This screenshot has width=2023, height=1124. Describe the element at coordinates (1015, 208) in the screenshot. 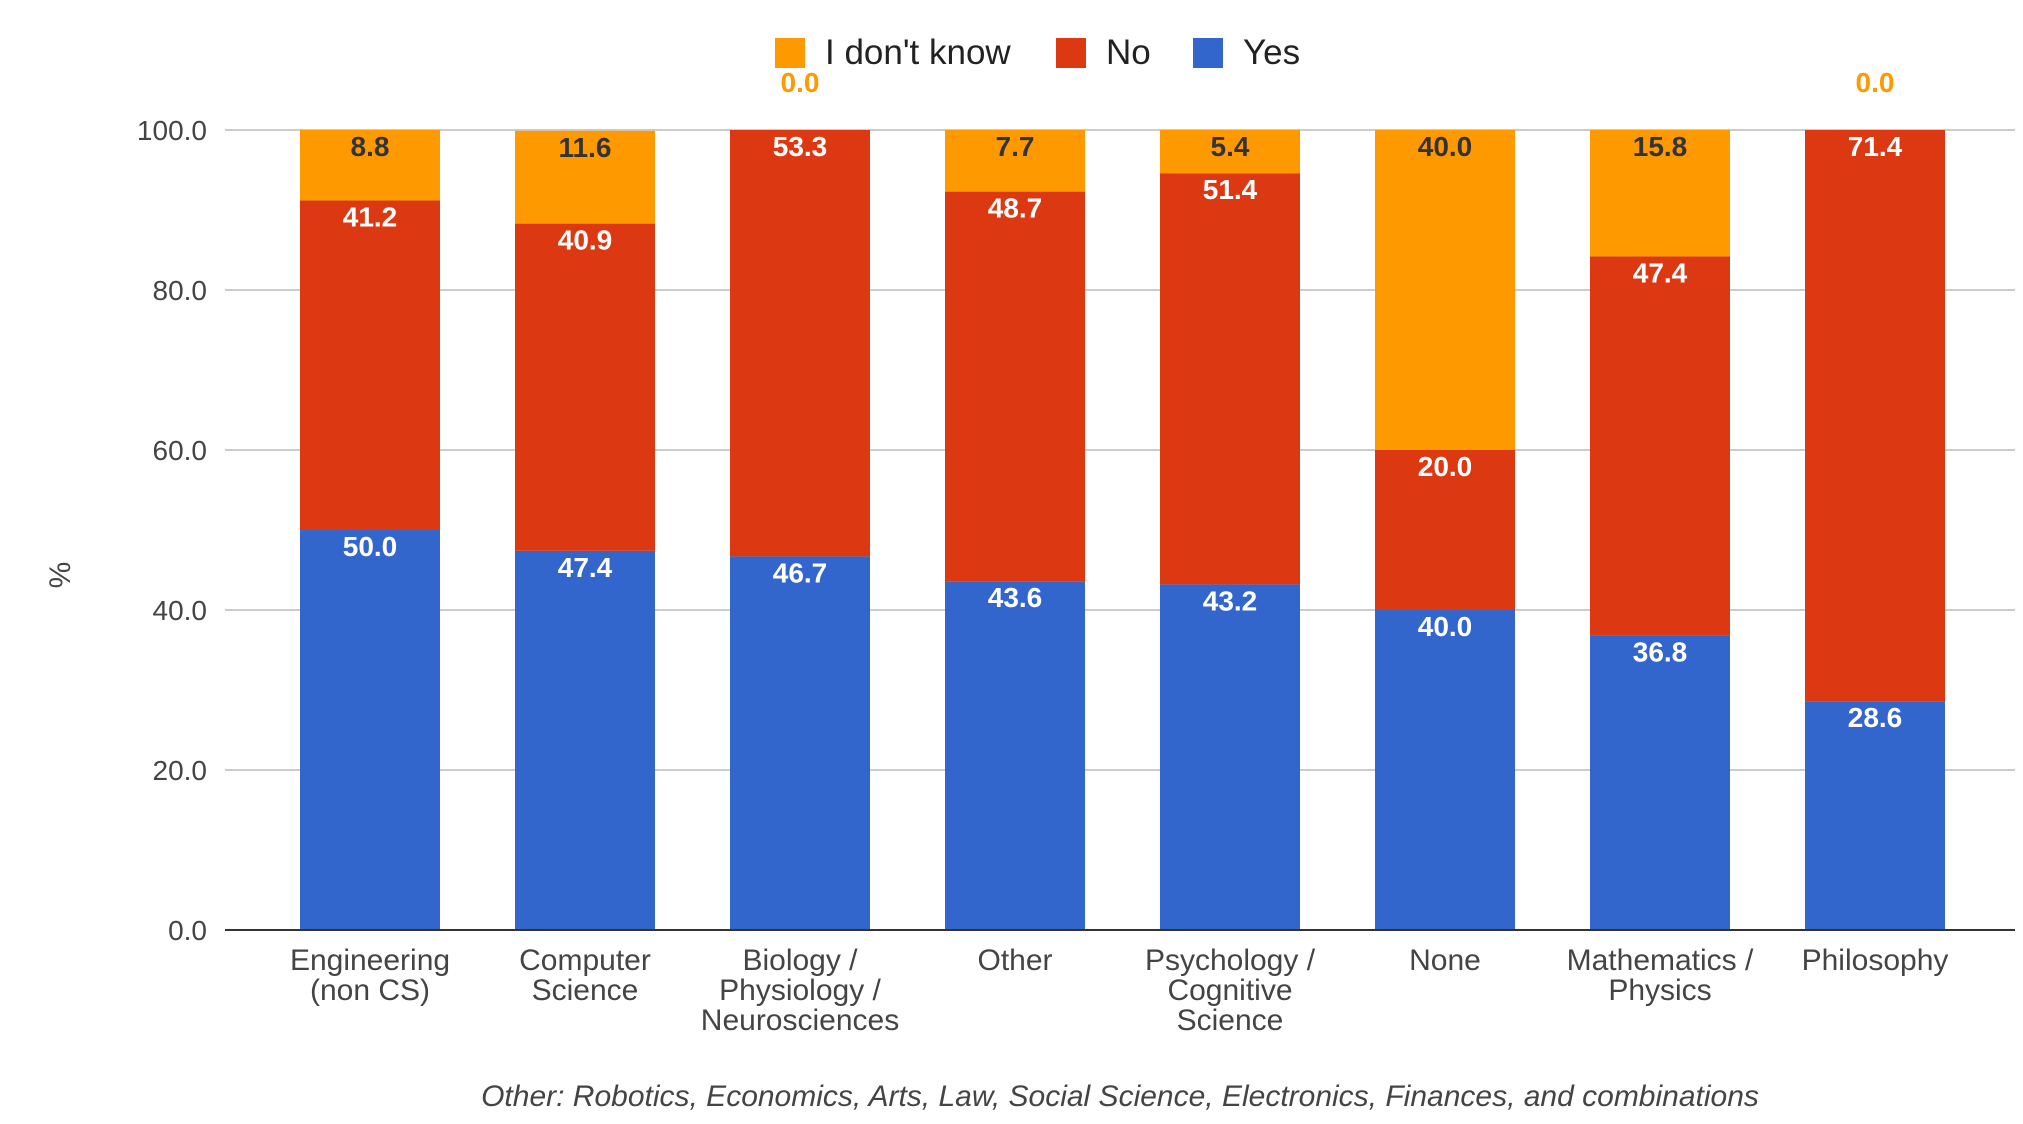

I see `data-label-no: 48.7` at that location.